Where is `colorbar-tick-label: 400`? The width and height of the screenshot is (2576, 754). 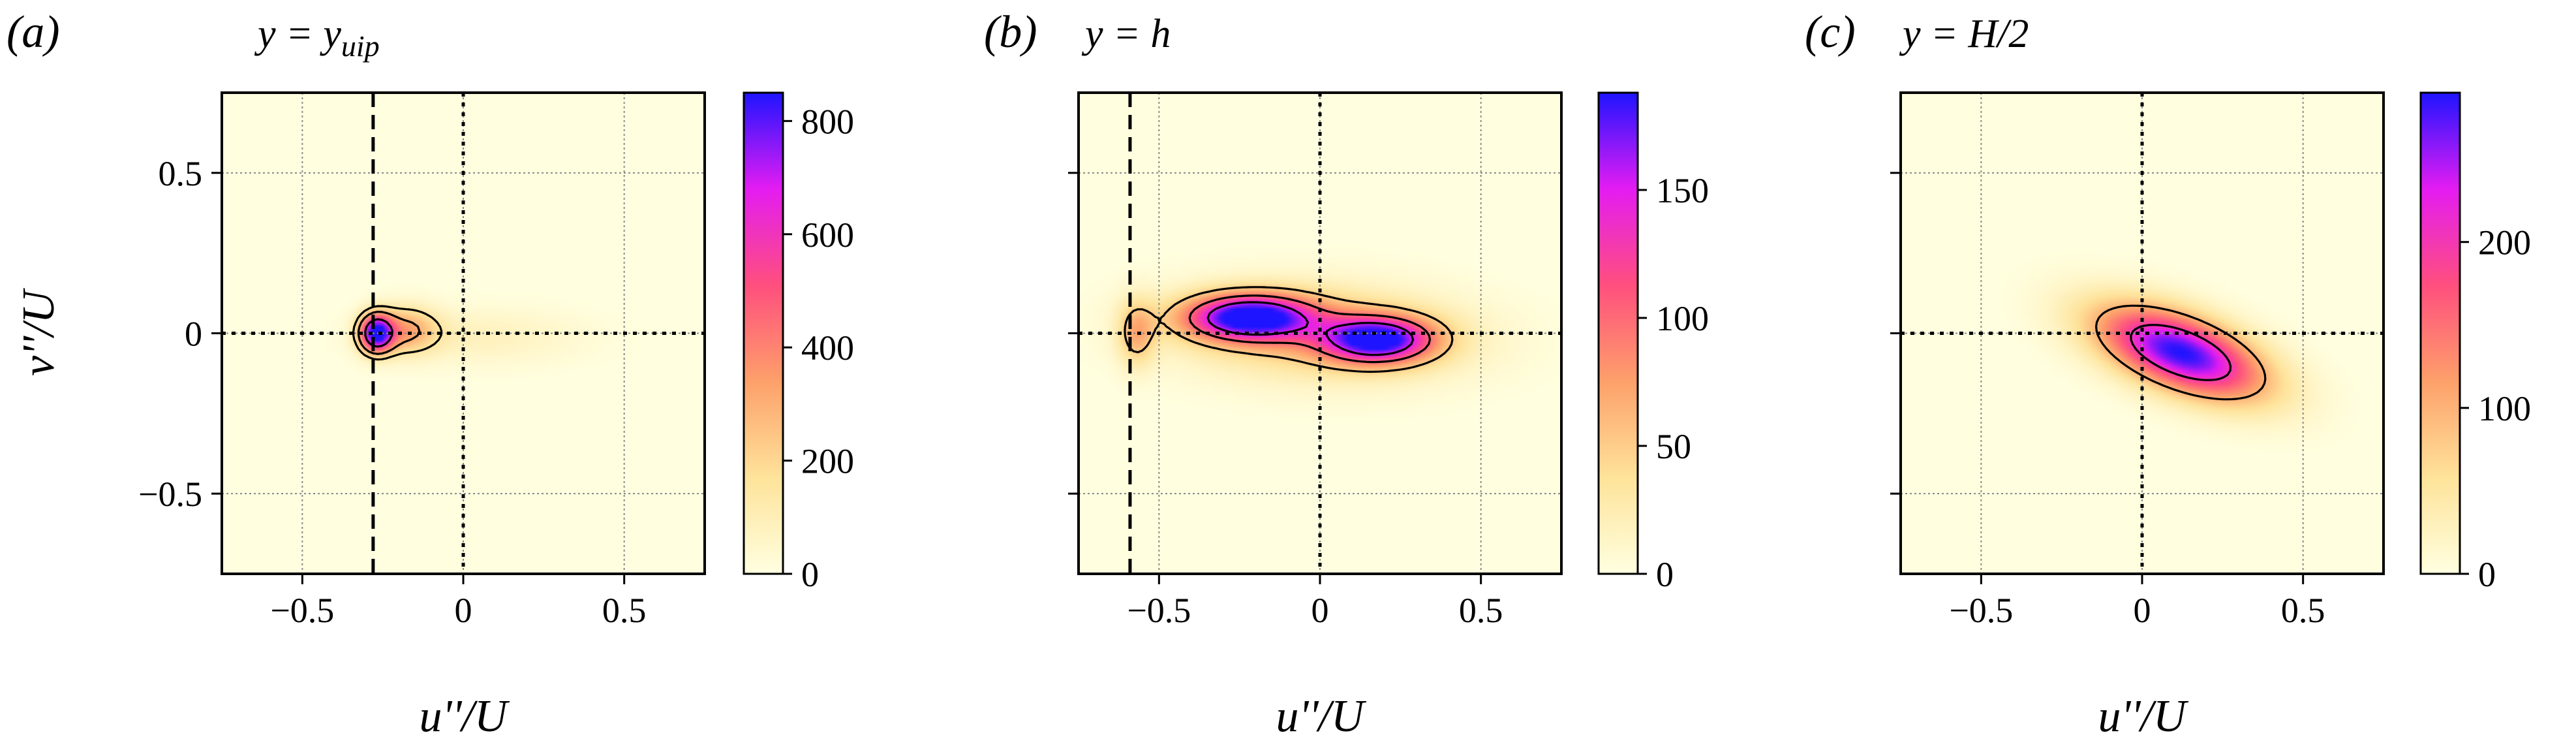 colorbar-tick-label: 400 is located at coordinates (827, 348).